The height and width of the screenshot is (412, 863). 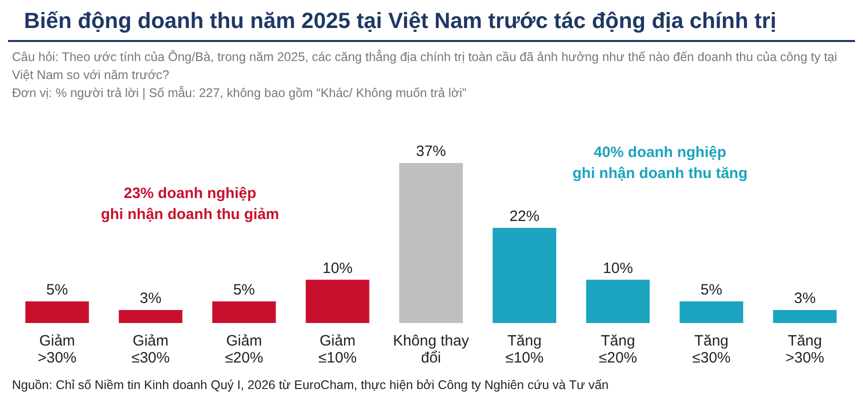 I want to click on data-label: 37%, so click(x=431, y=151).